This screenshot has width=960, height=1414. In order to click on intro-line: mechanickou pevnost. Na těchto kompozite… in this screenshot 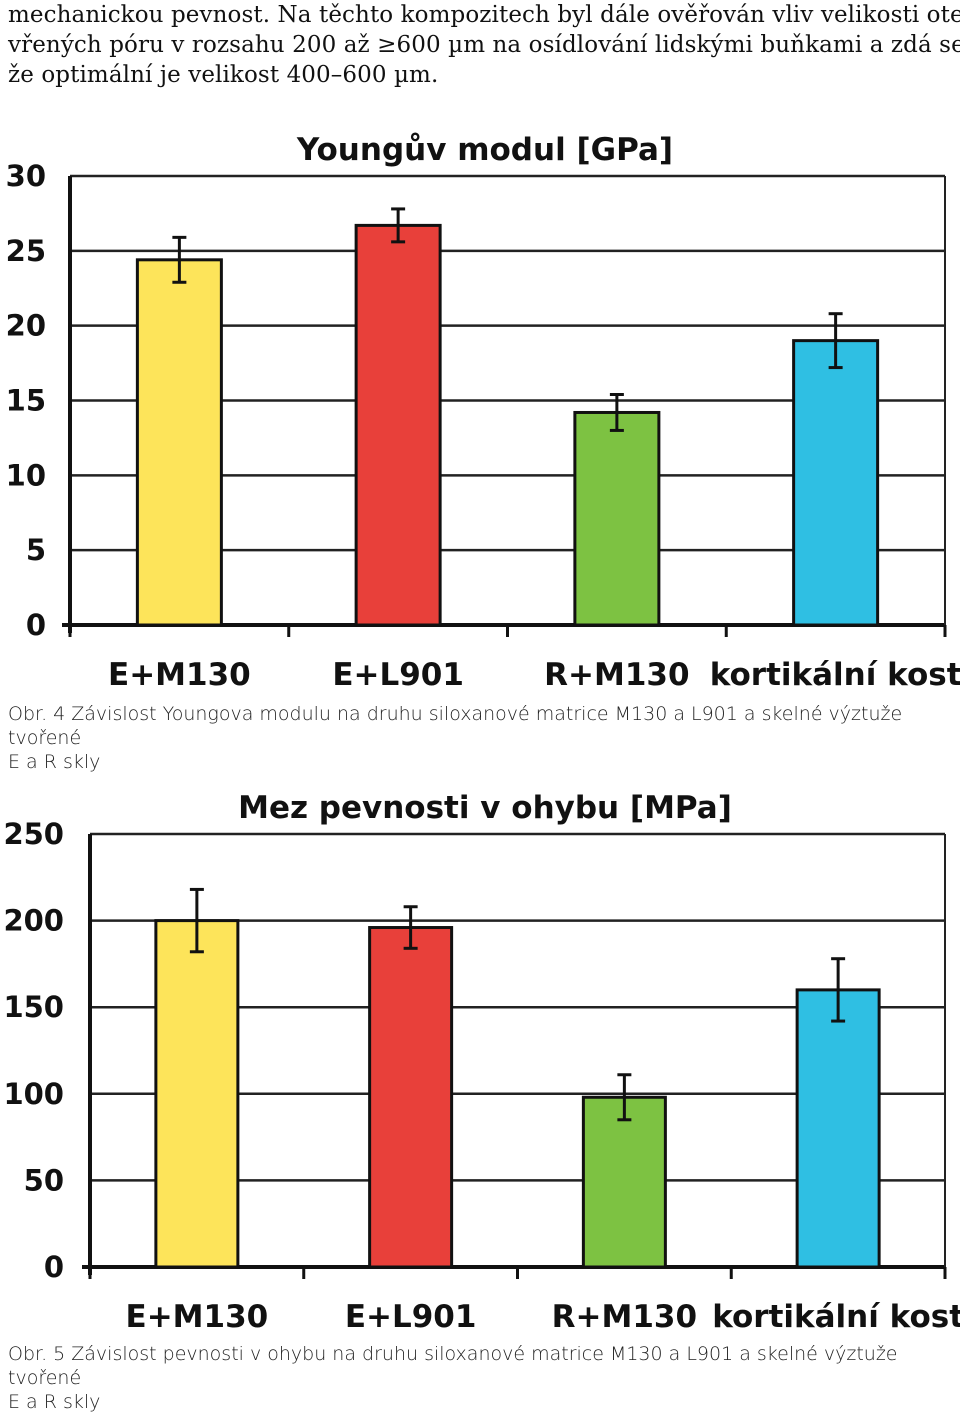, I will do `click(484, 15)`.